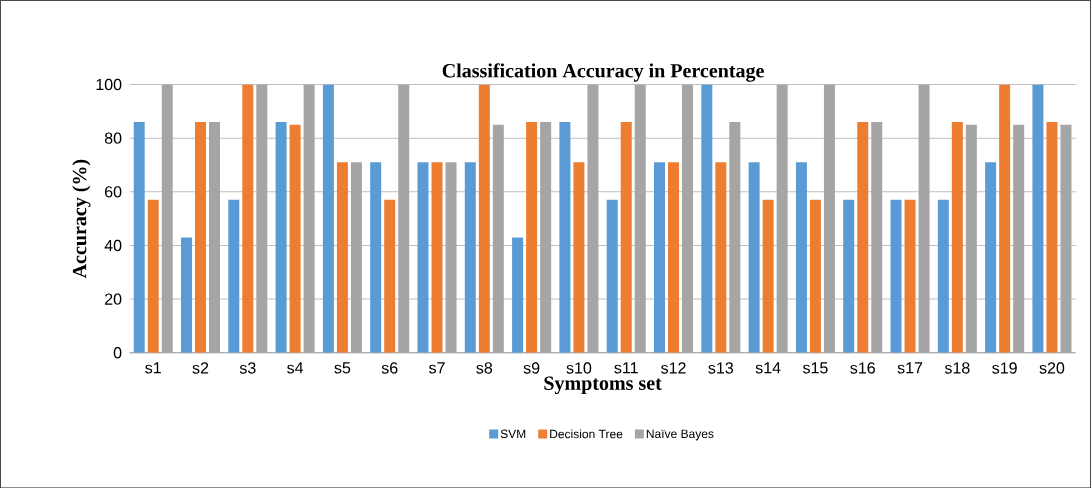 This screenshot has height=488, width=1091. I want to click on x-tick-label: s3, so click(247, 368).